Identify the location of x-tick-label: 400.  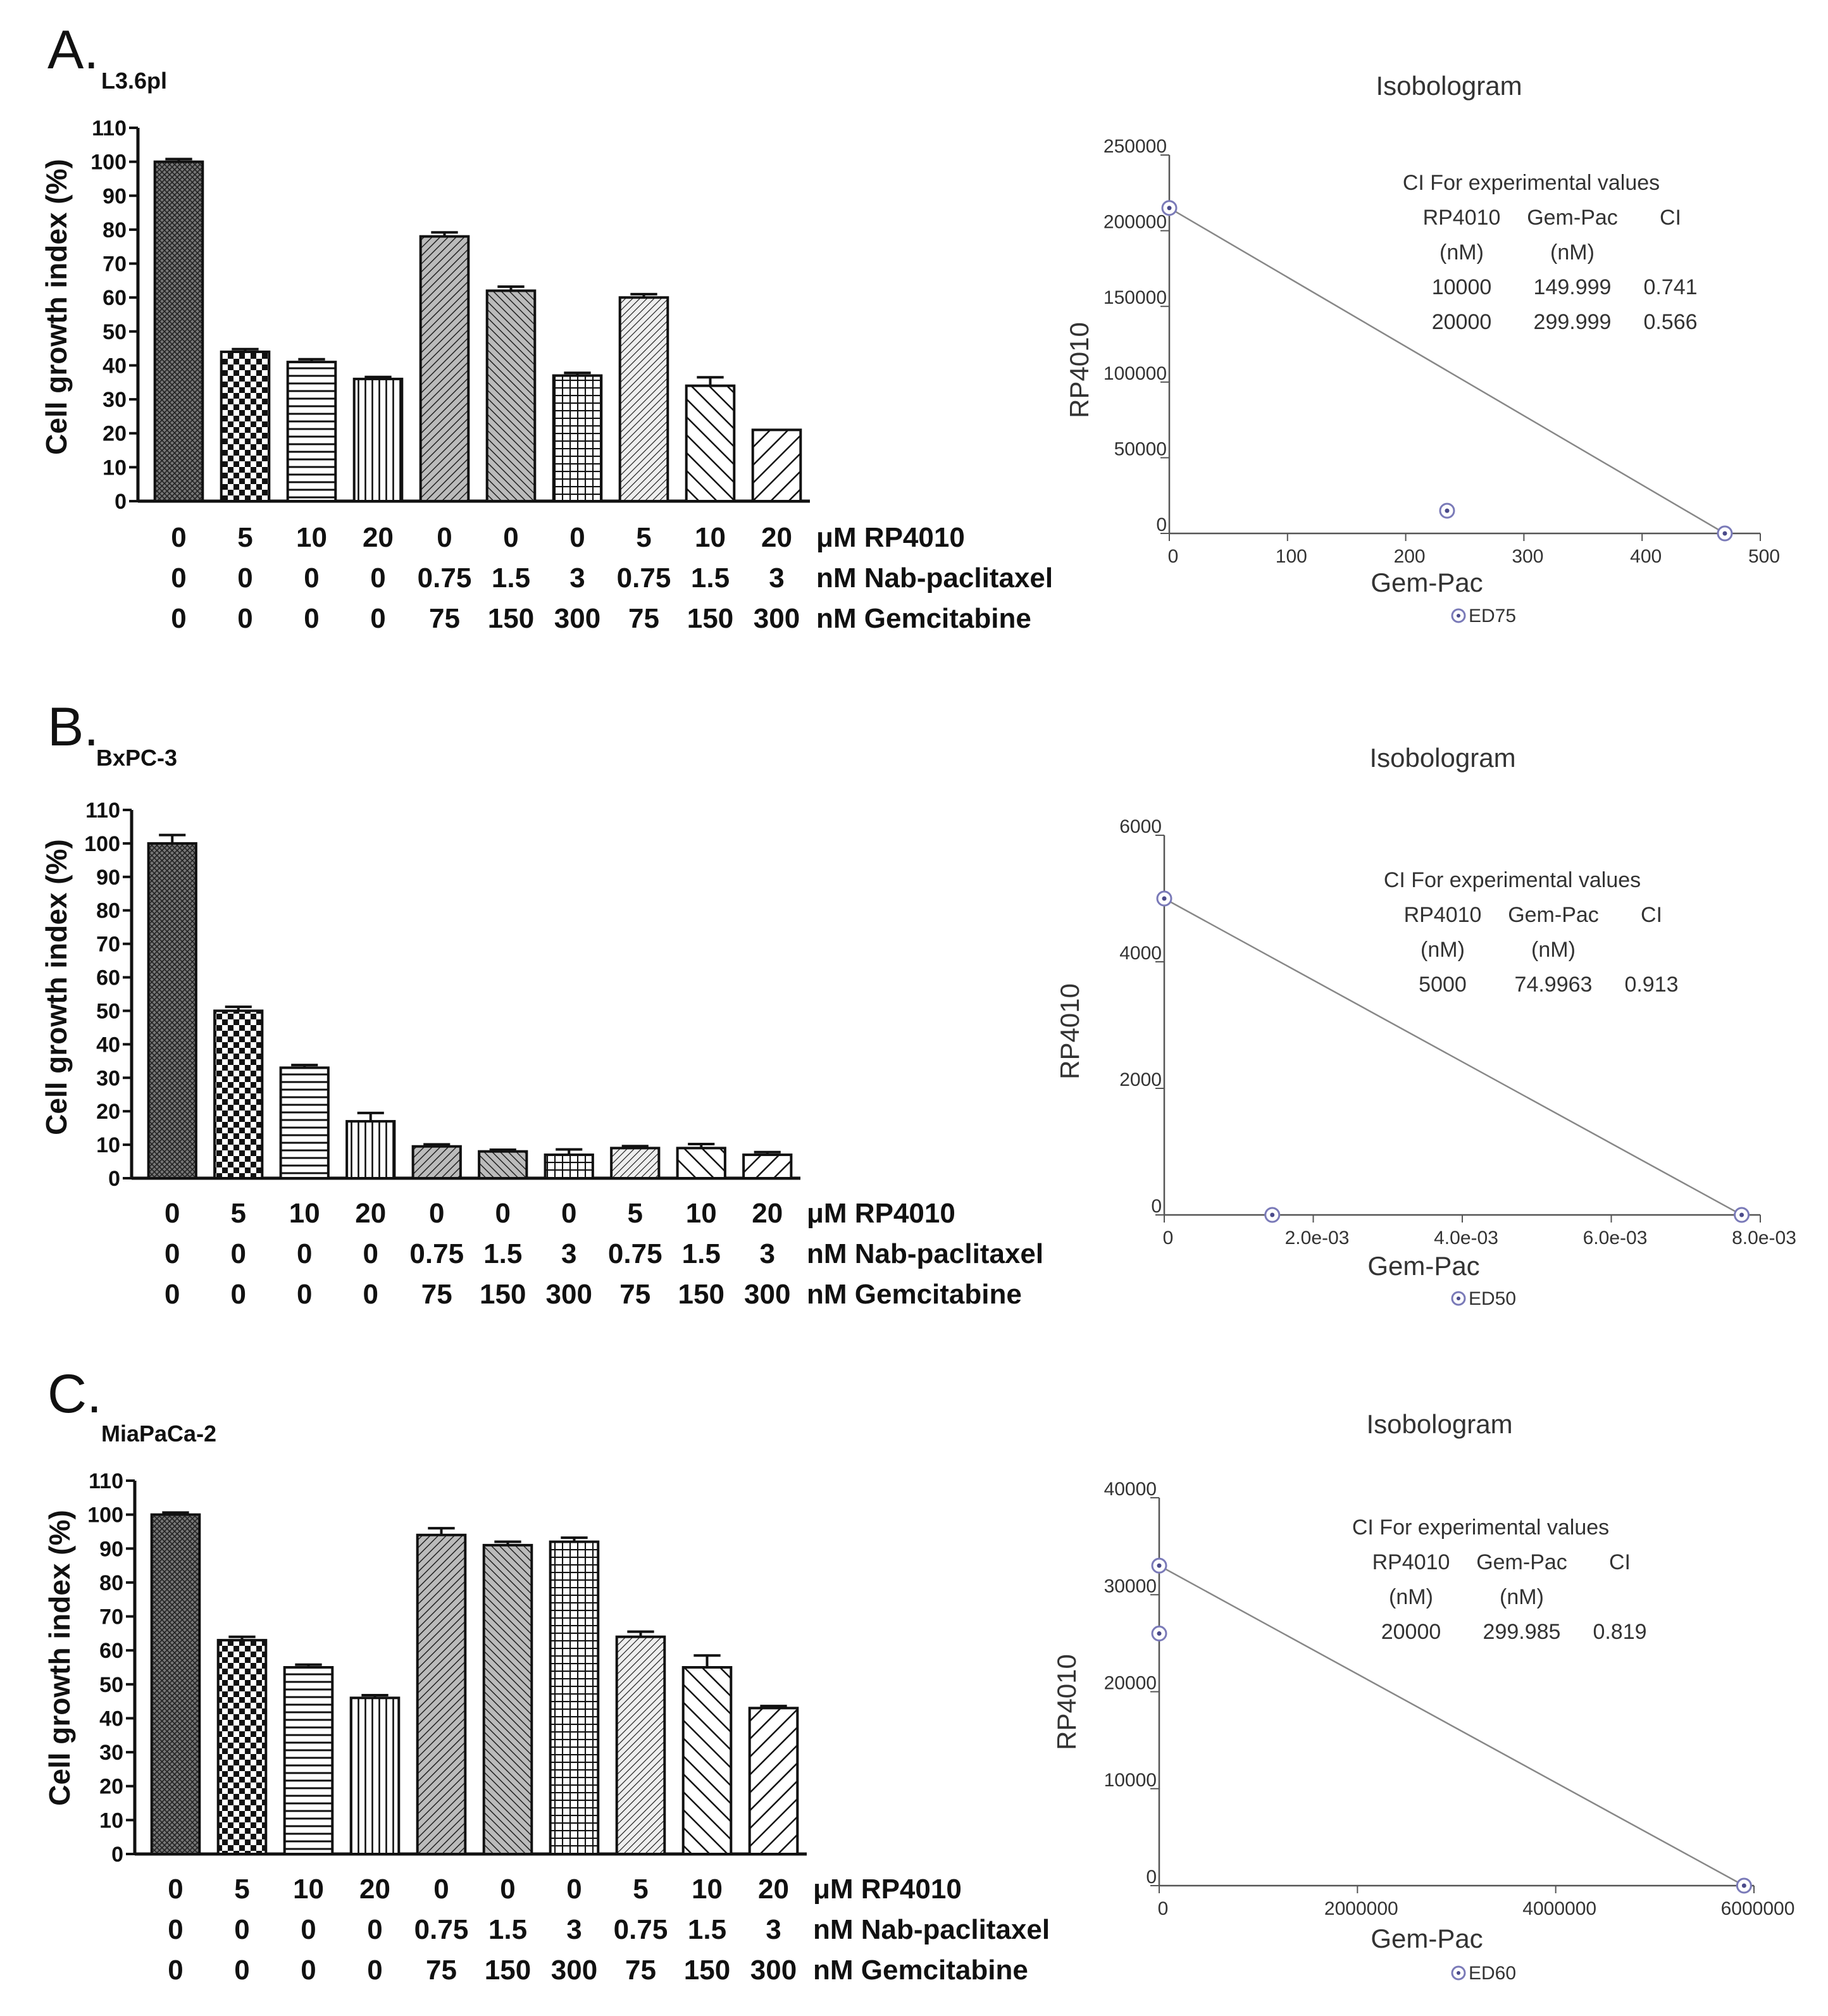
(1646, 556).